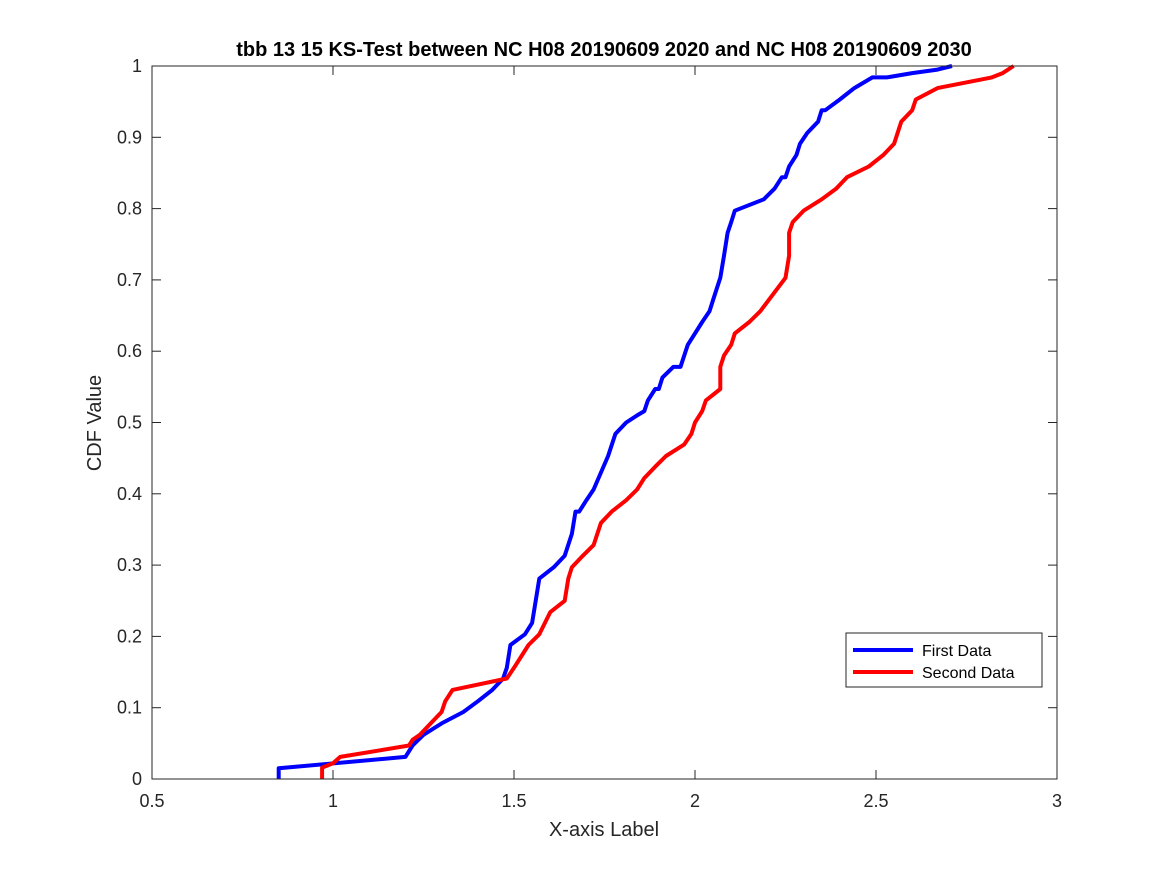  Describe the element at coordinates (513, 801) in the screenshot. I see `x-tick-label: 1.5` at that location.